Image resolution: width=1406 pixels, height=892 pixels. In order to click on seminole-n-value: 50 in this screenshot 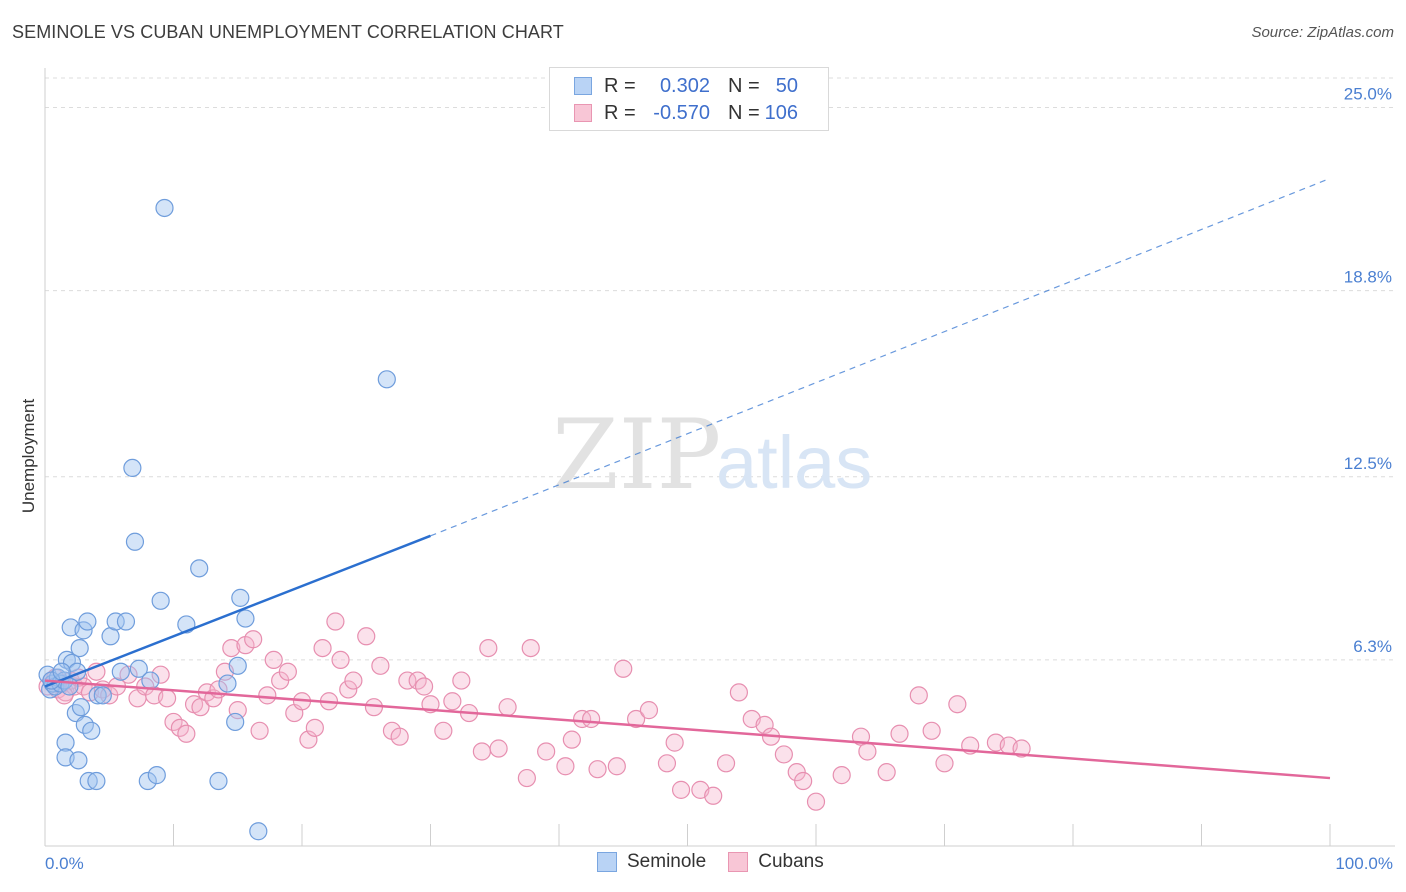, I will do `click(786, 85)`.